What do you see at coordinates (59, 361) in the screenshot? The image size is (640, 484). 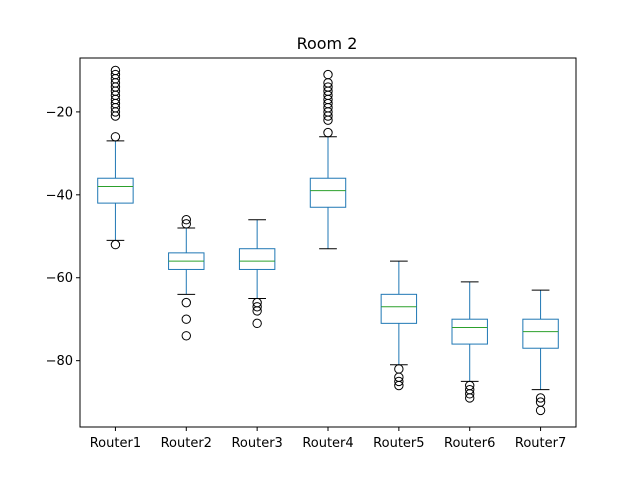 I see `y-tick-label: −80` at bounding box center [59, 361].